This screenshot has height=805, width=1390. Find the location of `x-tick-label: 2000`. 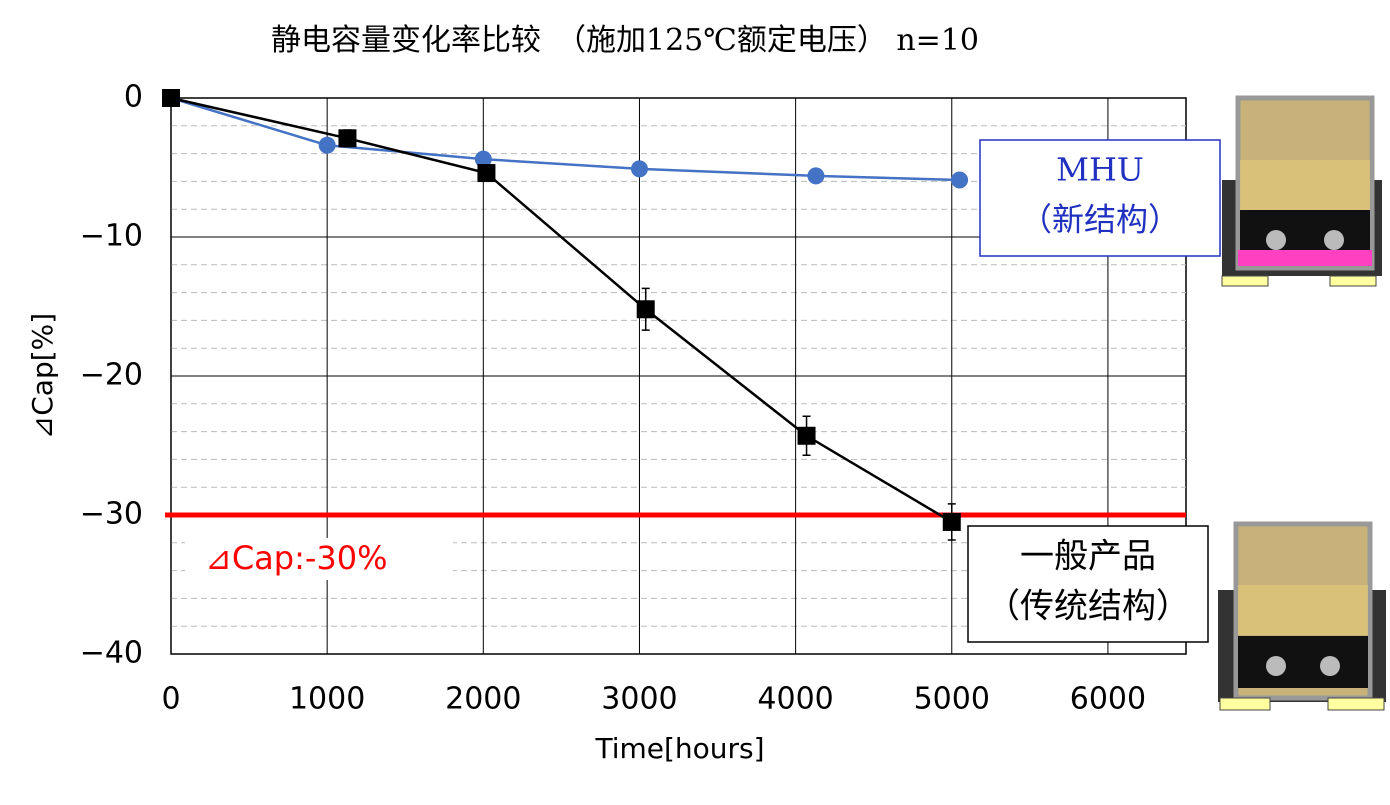

x-tick-label: 2000 is located at coordinates (483, 699).